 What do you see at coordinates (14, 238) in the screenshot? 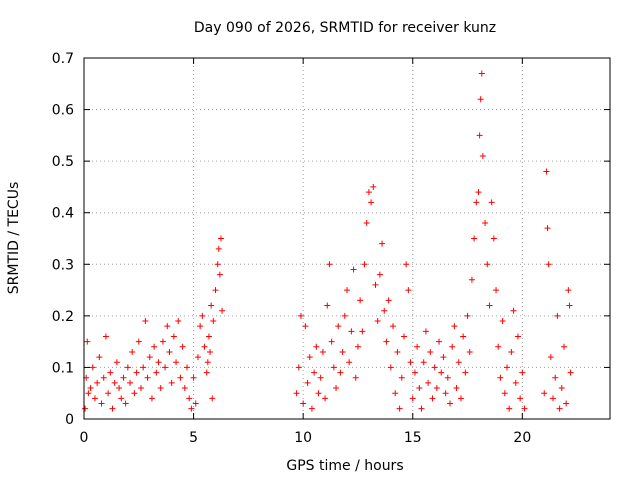
I see `y-axis-label: SRMTID / TECUs` at bounding box center [14, 238].